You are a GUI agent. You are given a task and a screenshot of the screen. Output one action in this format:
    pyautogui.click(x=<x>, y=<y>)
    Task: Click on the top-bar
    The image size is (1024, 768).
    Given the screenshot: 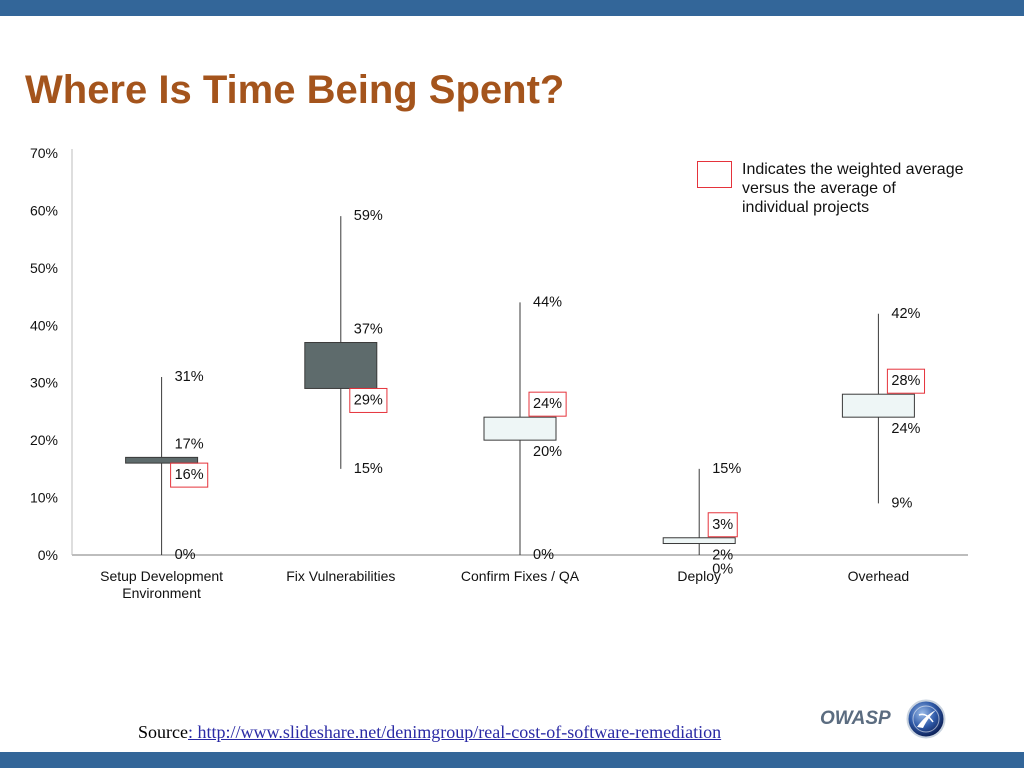 What is the action you would take?
    pyautogui.click(x=512, y=8)
    